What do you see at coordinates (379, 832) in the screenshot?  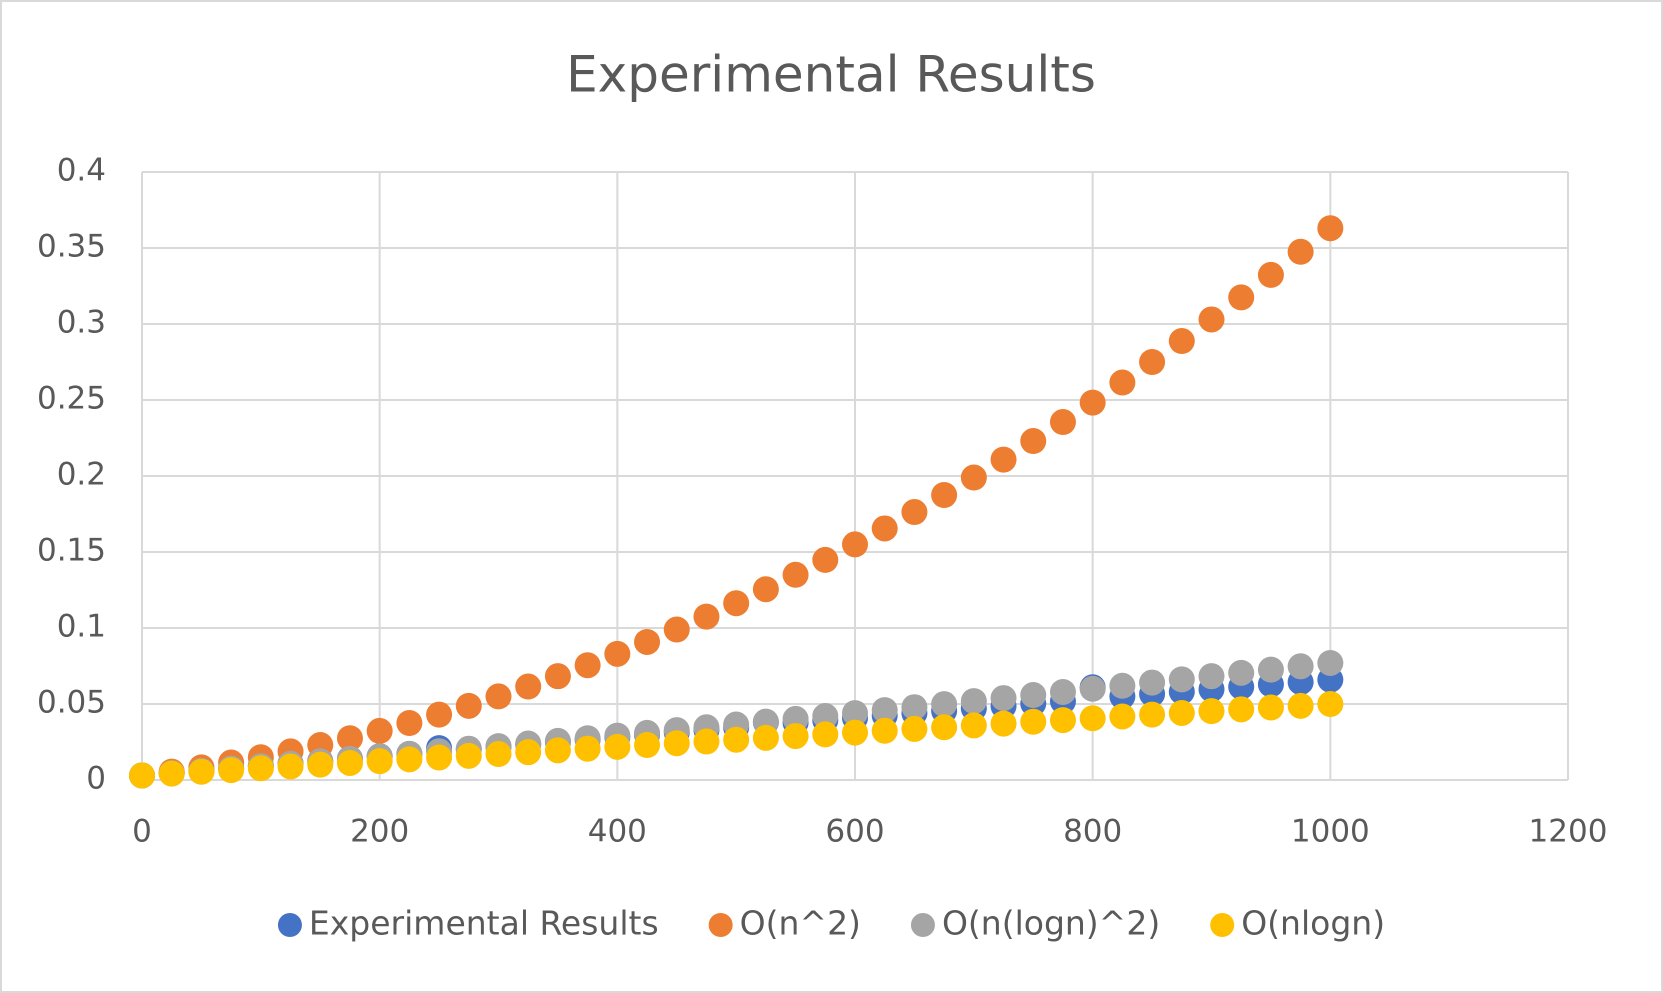 I see `x-tick-label: 200` at bounding box center [379, 832].